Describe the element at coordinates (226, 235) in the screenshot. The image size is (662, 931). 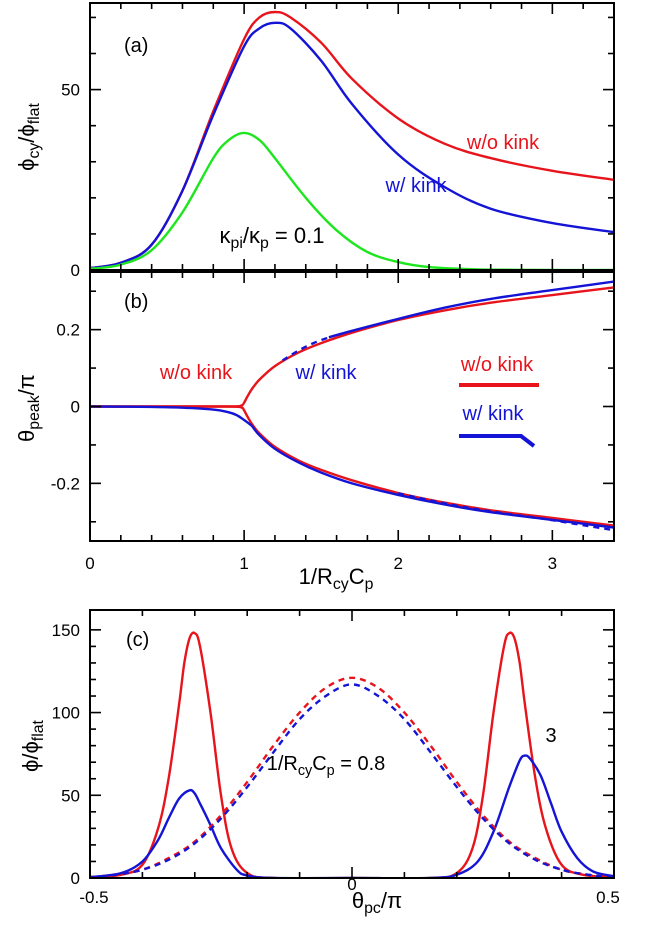
I see `text-part: κ` at that location.